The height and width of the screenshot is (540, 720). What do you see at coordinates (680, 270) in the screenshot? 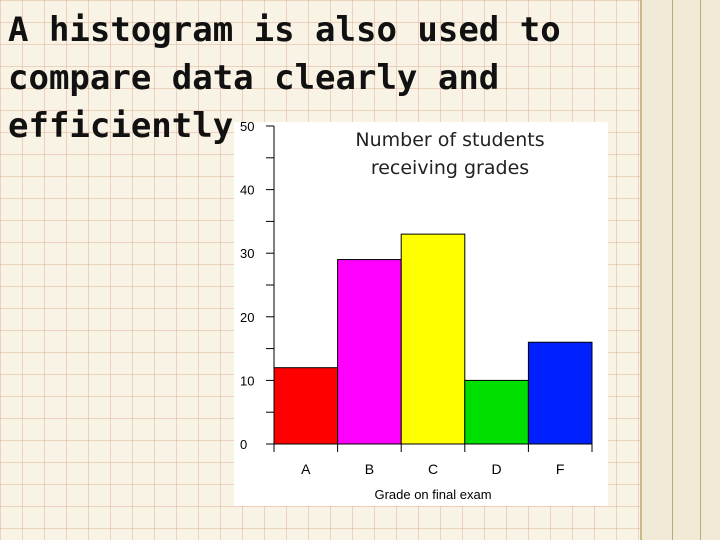
I see `ruler-decoration` at bounding box center [680, 270].